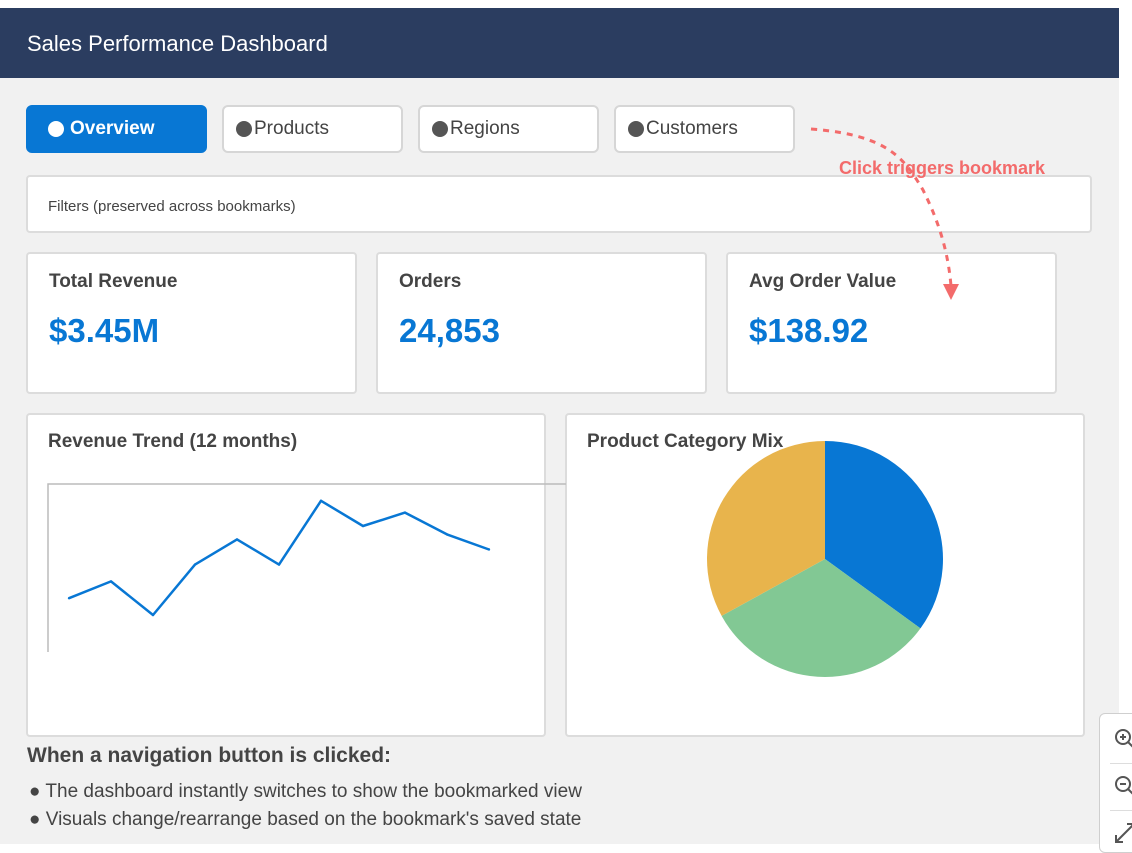  Describe the element at coordinates (485, 128) in the screenshot. I see `nav-button-label: Regions` at that location.